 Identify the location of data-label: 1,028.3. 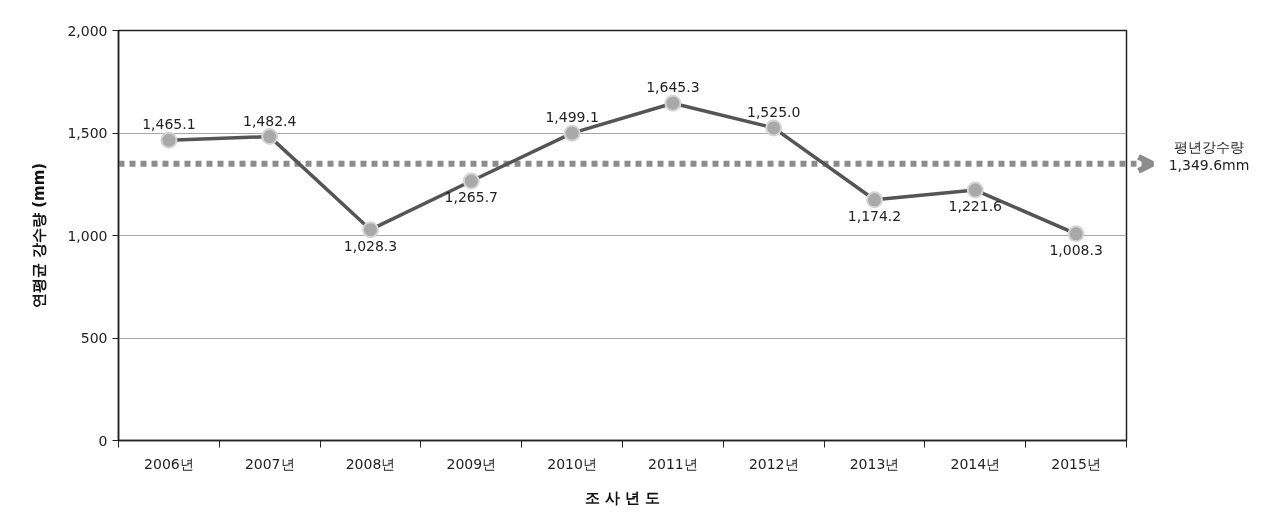
(370, 245).